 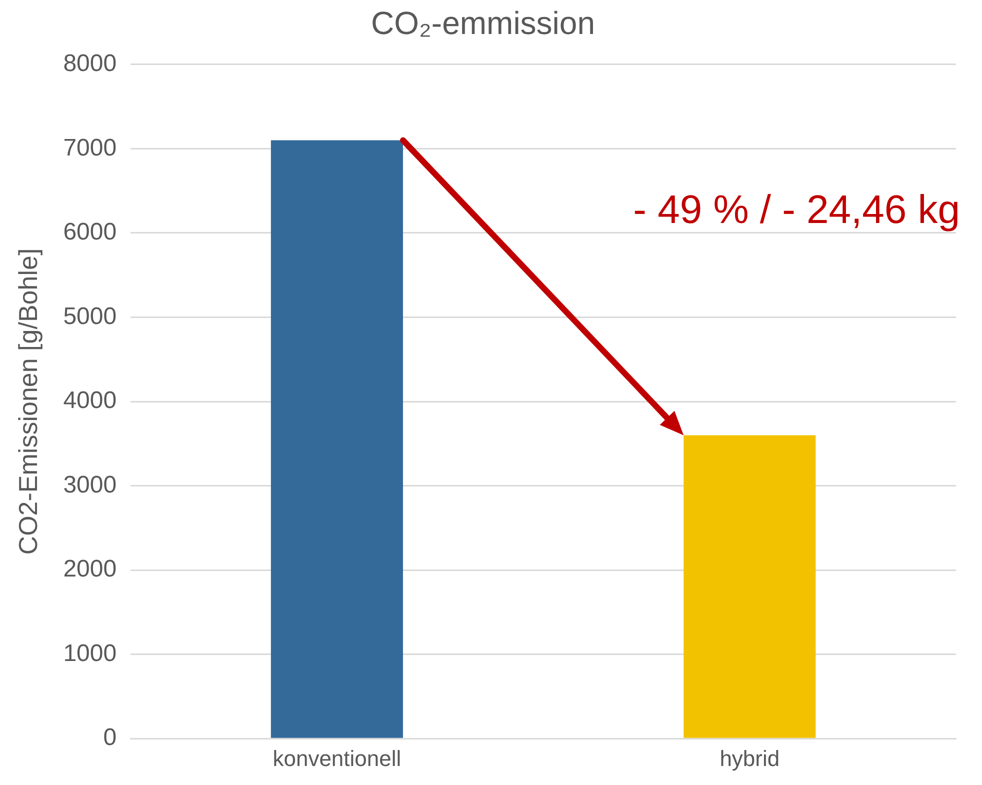 I want to click on y-tick-label: 0, so click(x=110, y=738).